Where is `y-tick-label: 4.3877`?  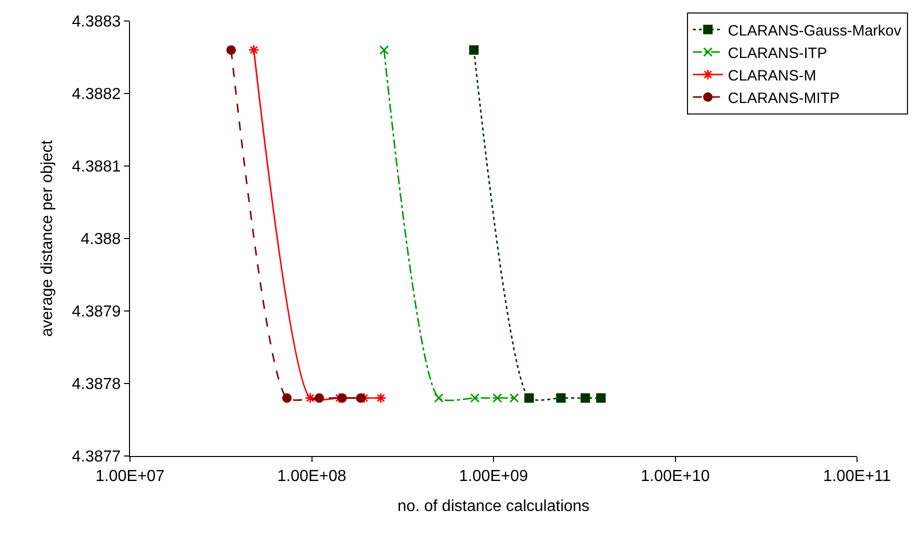 y-tick-label: 4.3877 is located at coordinates (96, 457).